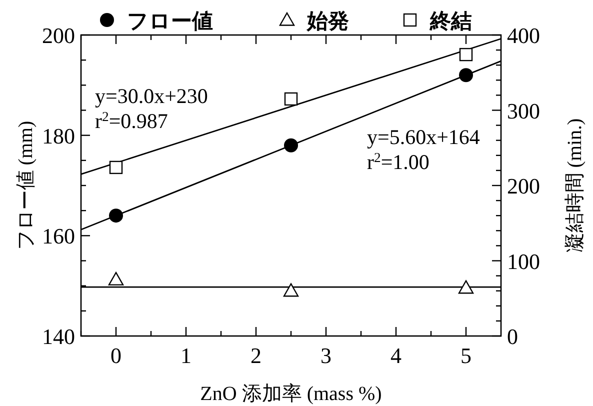 Image resolution: width=593 pixels, height=406 pixels. What do you see at coordinates (26, 185) in the screenshot?
I see `y-axis-title: フロー値 (mm)` at bounding box center [26, 185].